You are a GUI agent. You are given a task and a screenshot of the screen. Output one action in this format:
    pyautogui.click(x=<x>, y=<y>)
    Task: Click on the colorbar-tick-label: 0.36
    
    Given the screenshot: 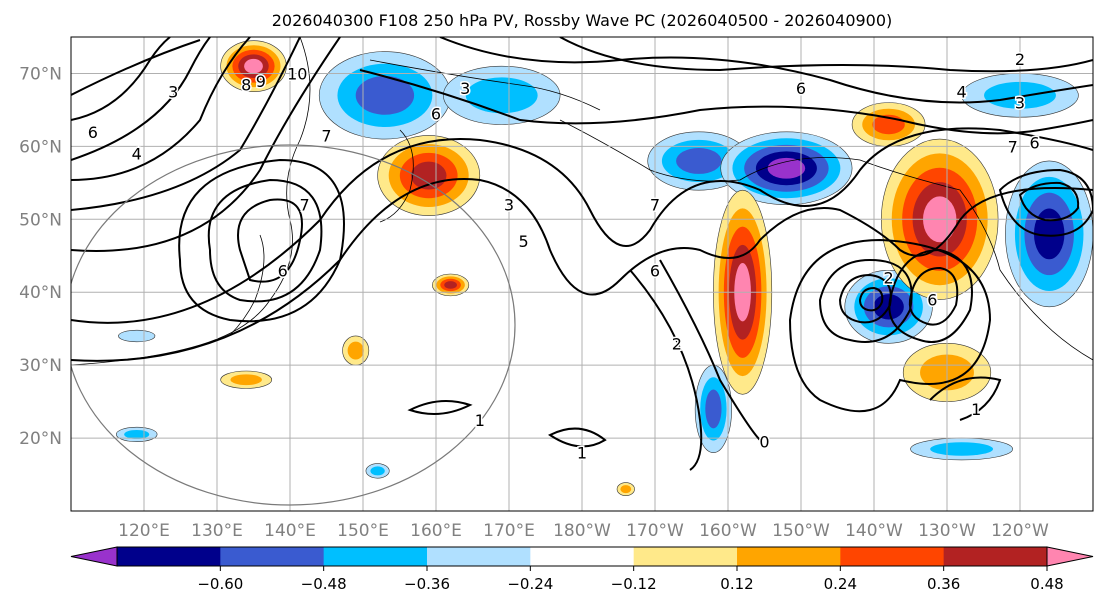 What is the action you would take?
    pyautogui.click(x=943, y=584)
    